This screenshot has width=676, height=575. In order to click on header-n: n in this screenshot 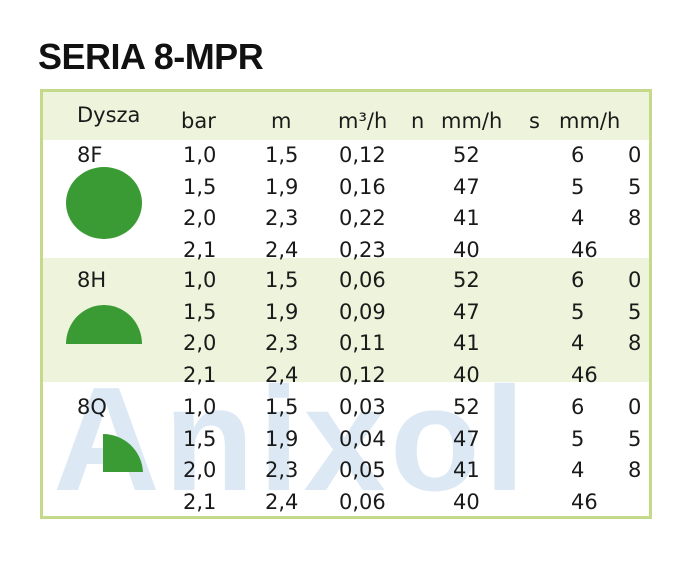, I will do `click(418, 121)`.